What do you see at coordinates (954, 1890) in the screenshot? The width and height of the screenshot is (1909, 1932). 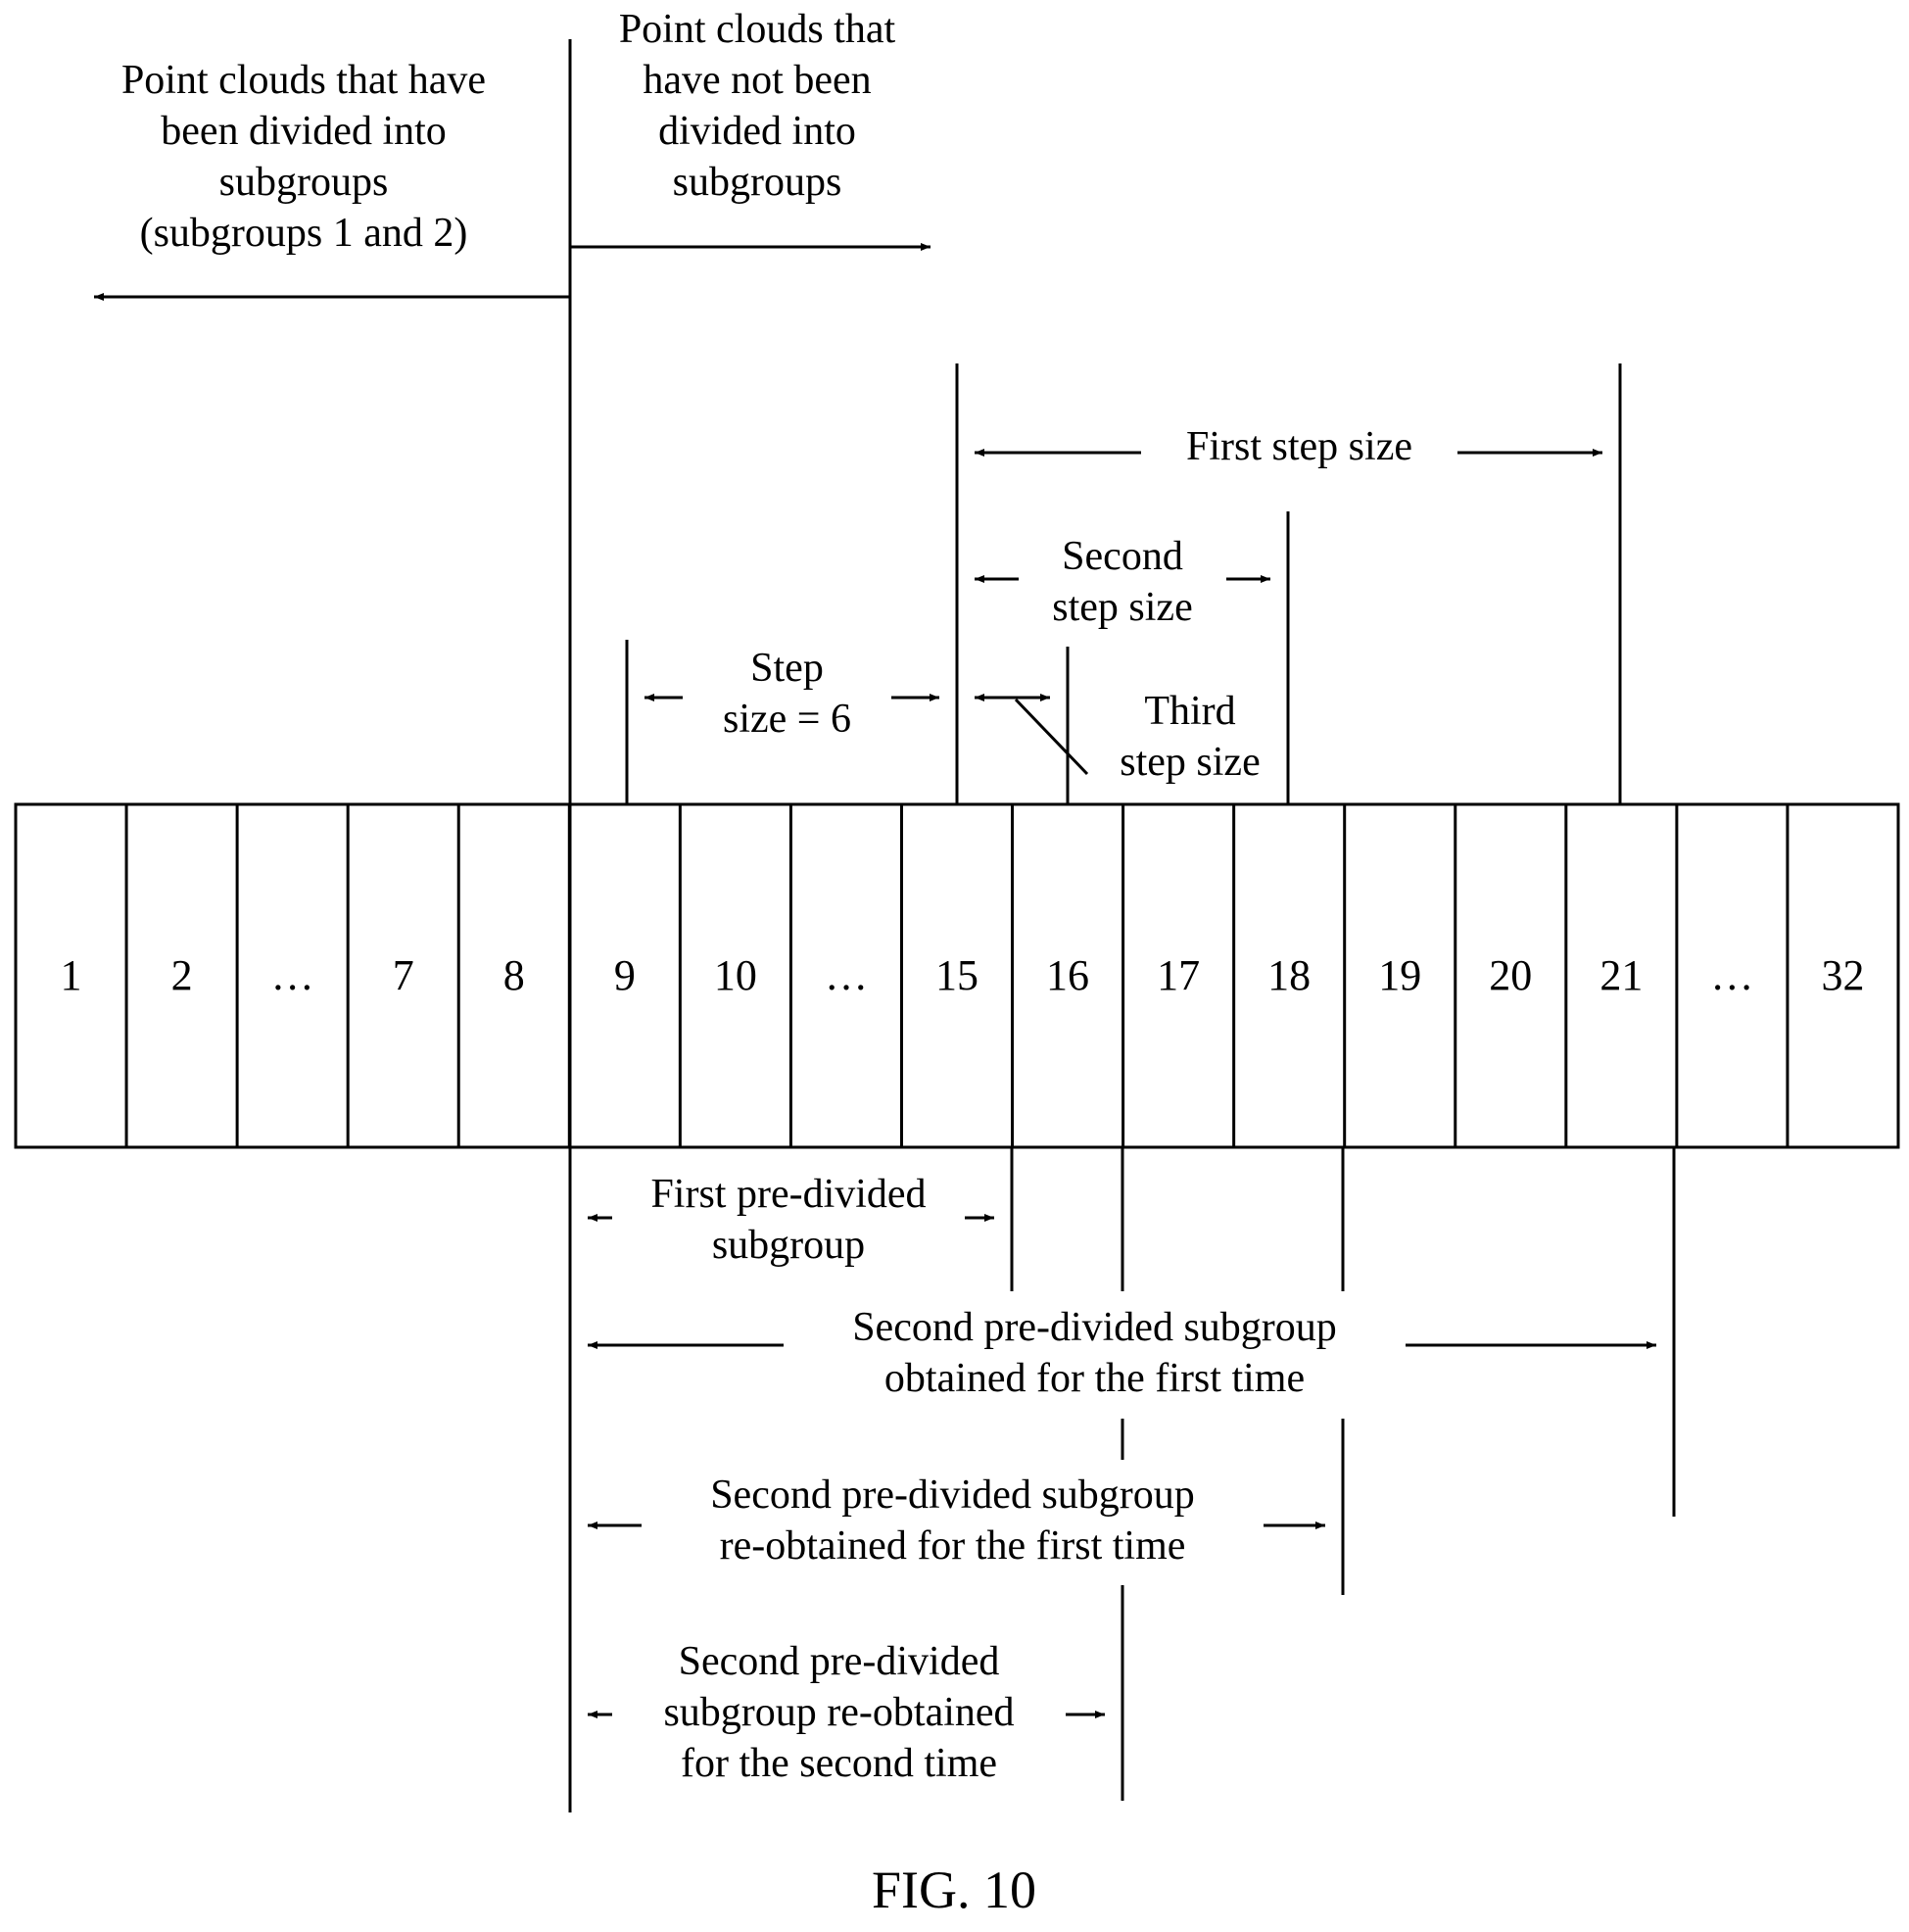 I see `figure-caption: FIG. 10` at bounding box center [954, 1890].